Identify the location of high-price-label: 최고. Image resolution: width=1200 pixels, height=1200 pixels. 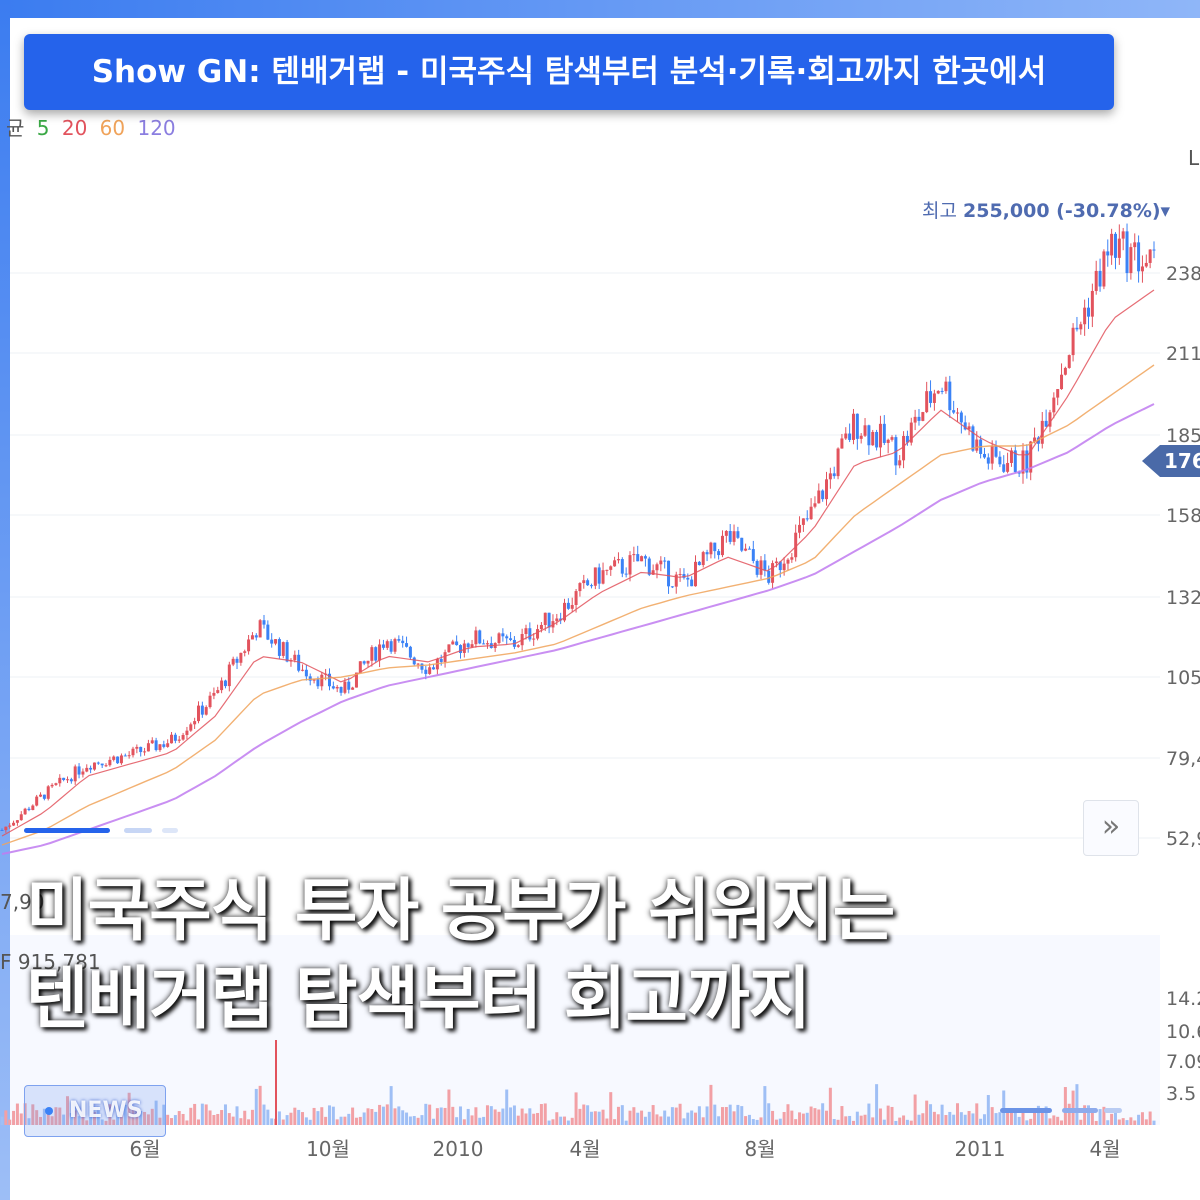
(939, 211).